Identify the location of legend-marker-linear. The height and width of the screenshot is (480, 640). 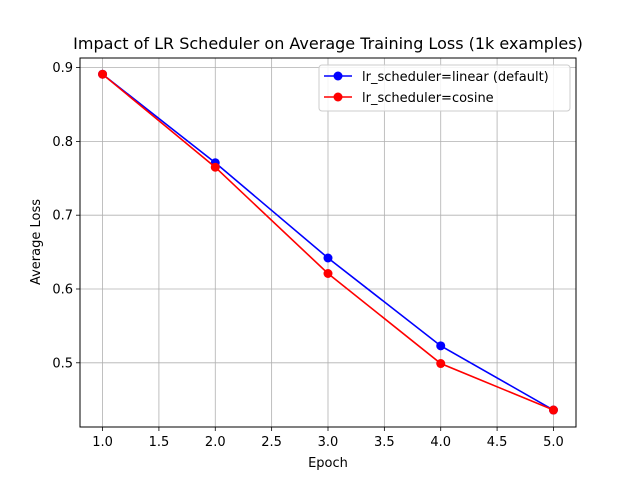
(338, 76).